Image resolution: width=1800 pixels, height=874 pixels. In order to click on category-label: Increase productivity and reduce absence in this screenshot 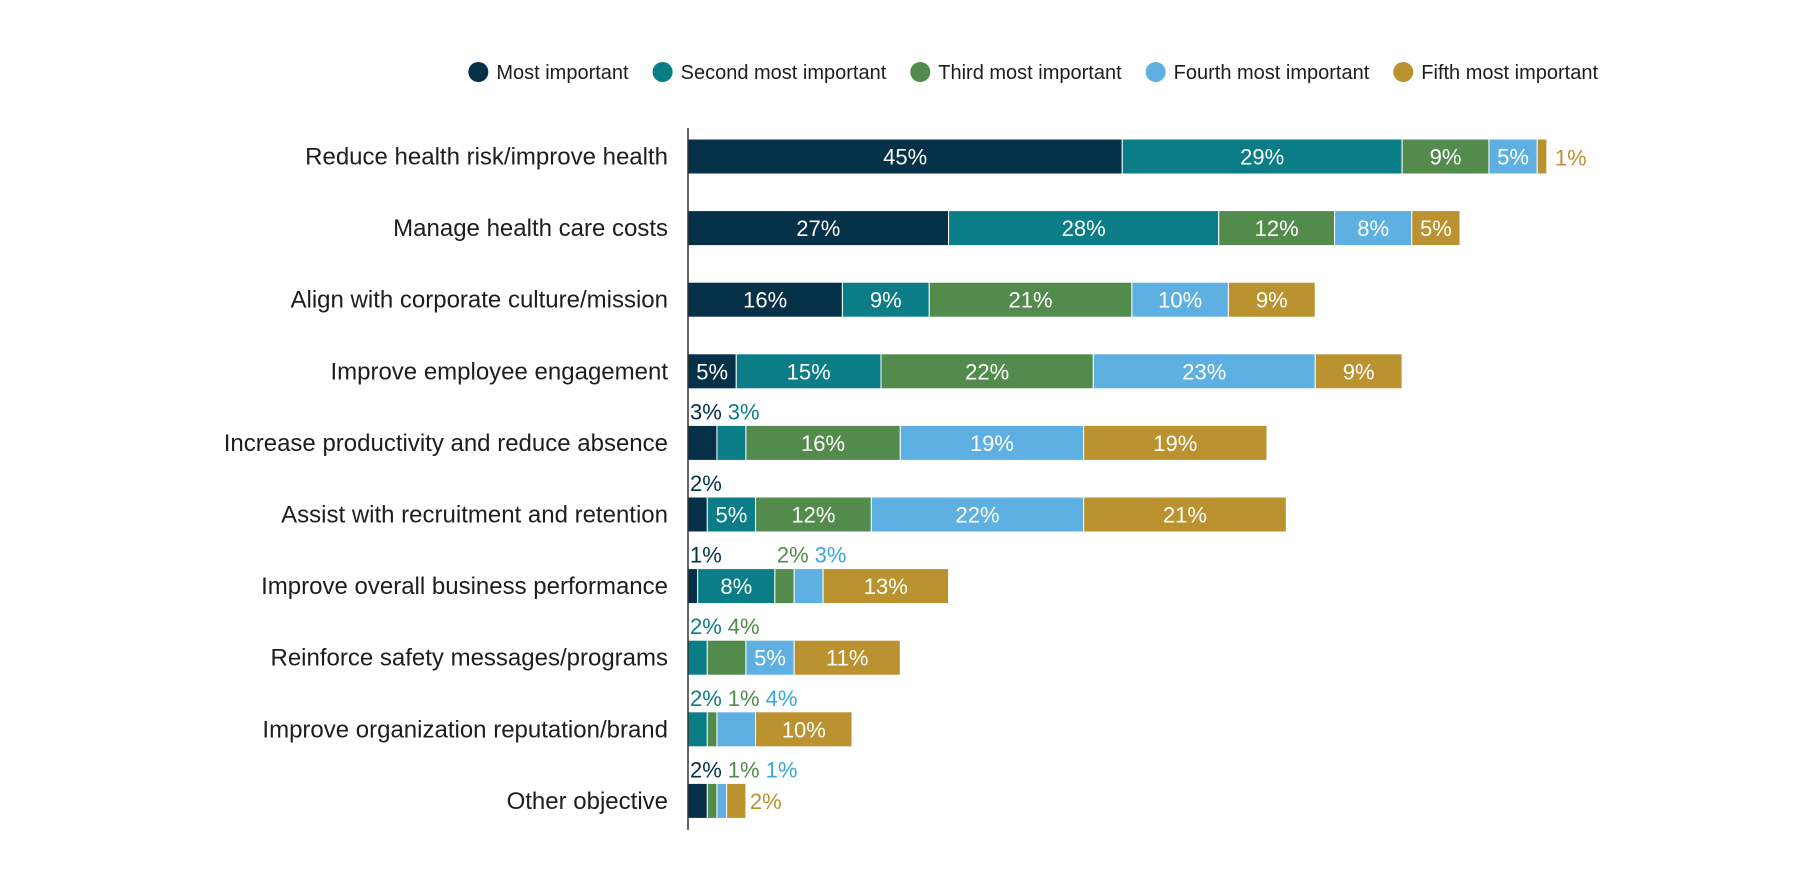, I will do `click(446, 443)`.